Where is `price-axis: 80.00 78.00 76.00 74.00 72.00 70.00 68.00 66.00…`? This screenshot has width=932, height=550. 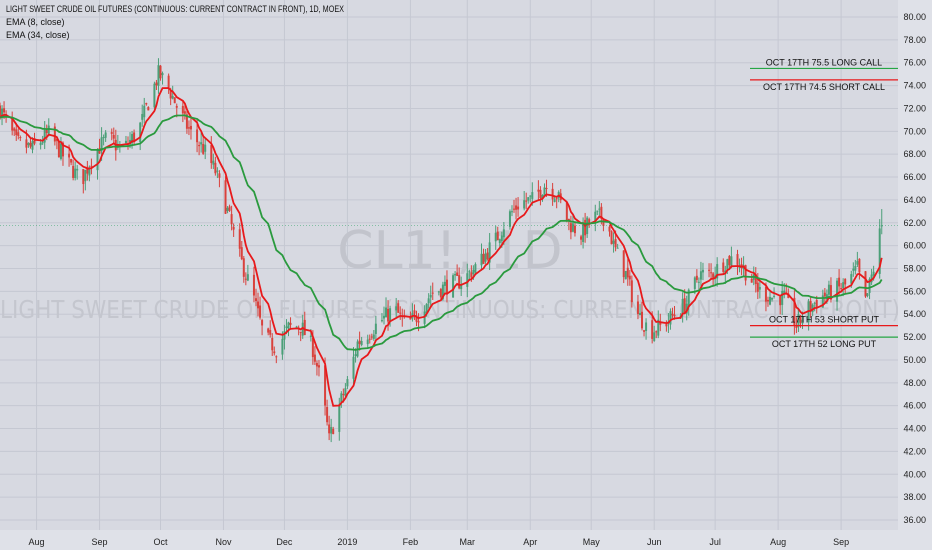
price-axis: 80.00 78.00 76.00 74.00 72.00 70.00 68.00 66.00… is located at coordinates (915, 275).